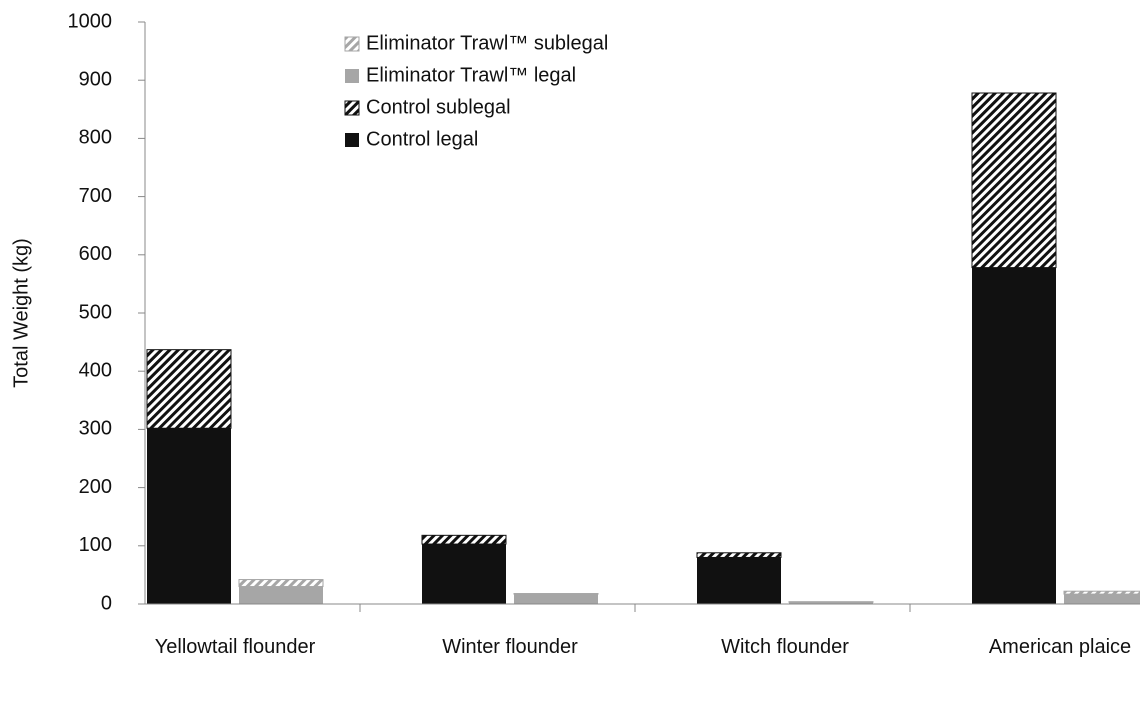 The image size is (1140, 705). What do you see at coordinates (510, 647) in the screenshot?
I see `x-tick-label: Winter flounder` at bounding box center [510, 647].